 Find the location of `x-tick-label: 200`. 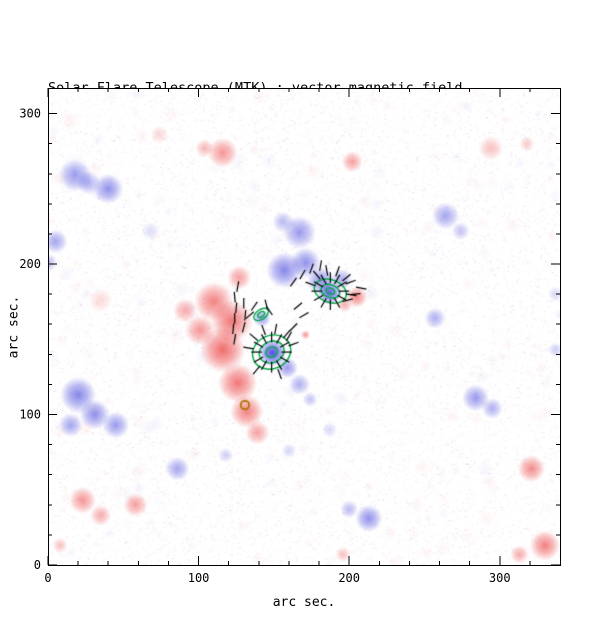

x-tick-label: 200 is located at coordinates (349, 578).